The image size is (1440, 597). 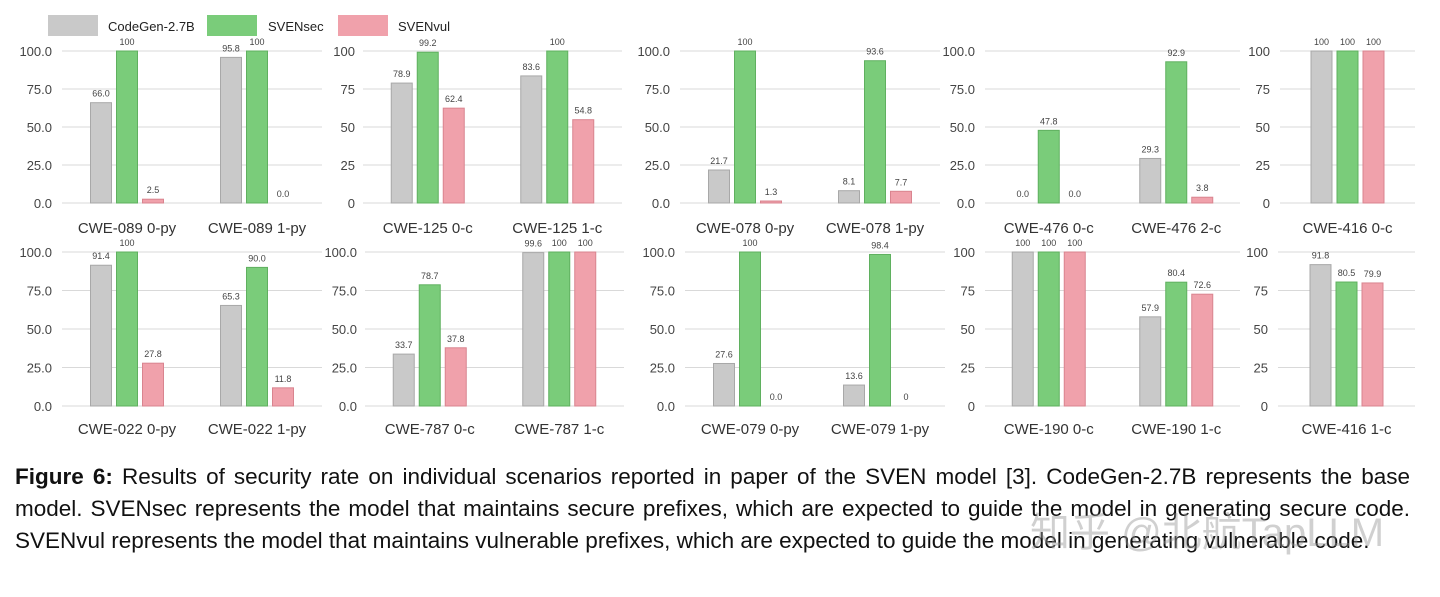 I want to click on data-label: 21.7, so click(x=719, y=161).